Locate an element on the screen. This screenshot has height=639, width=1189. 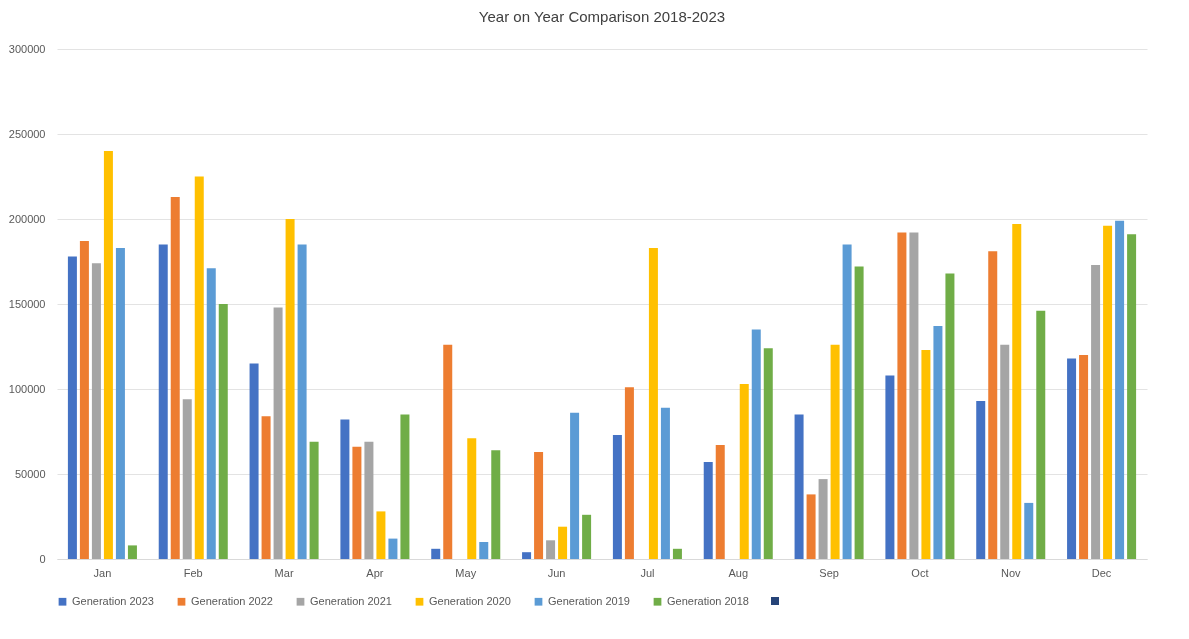
x-tick-label: Jul is located at coordinates (647, 572).